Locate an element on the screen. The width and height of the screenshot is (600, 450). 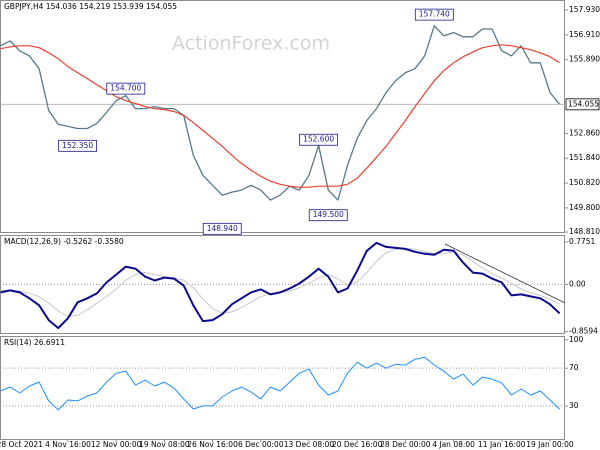
annotation-label: 148.940 is located at coordinates (222, 228).